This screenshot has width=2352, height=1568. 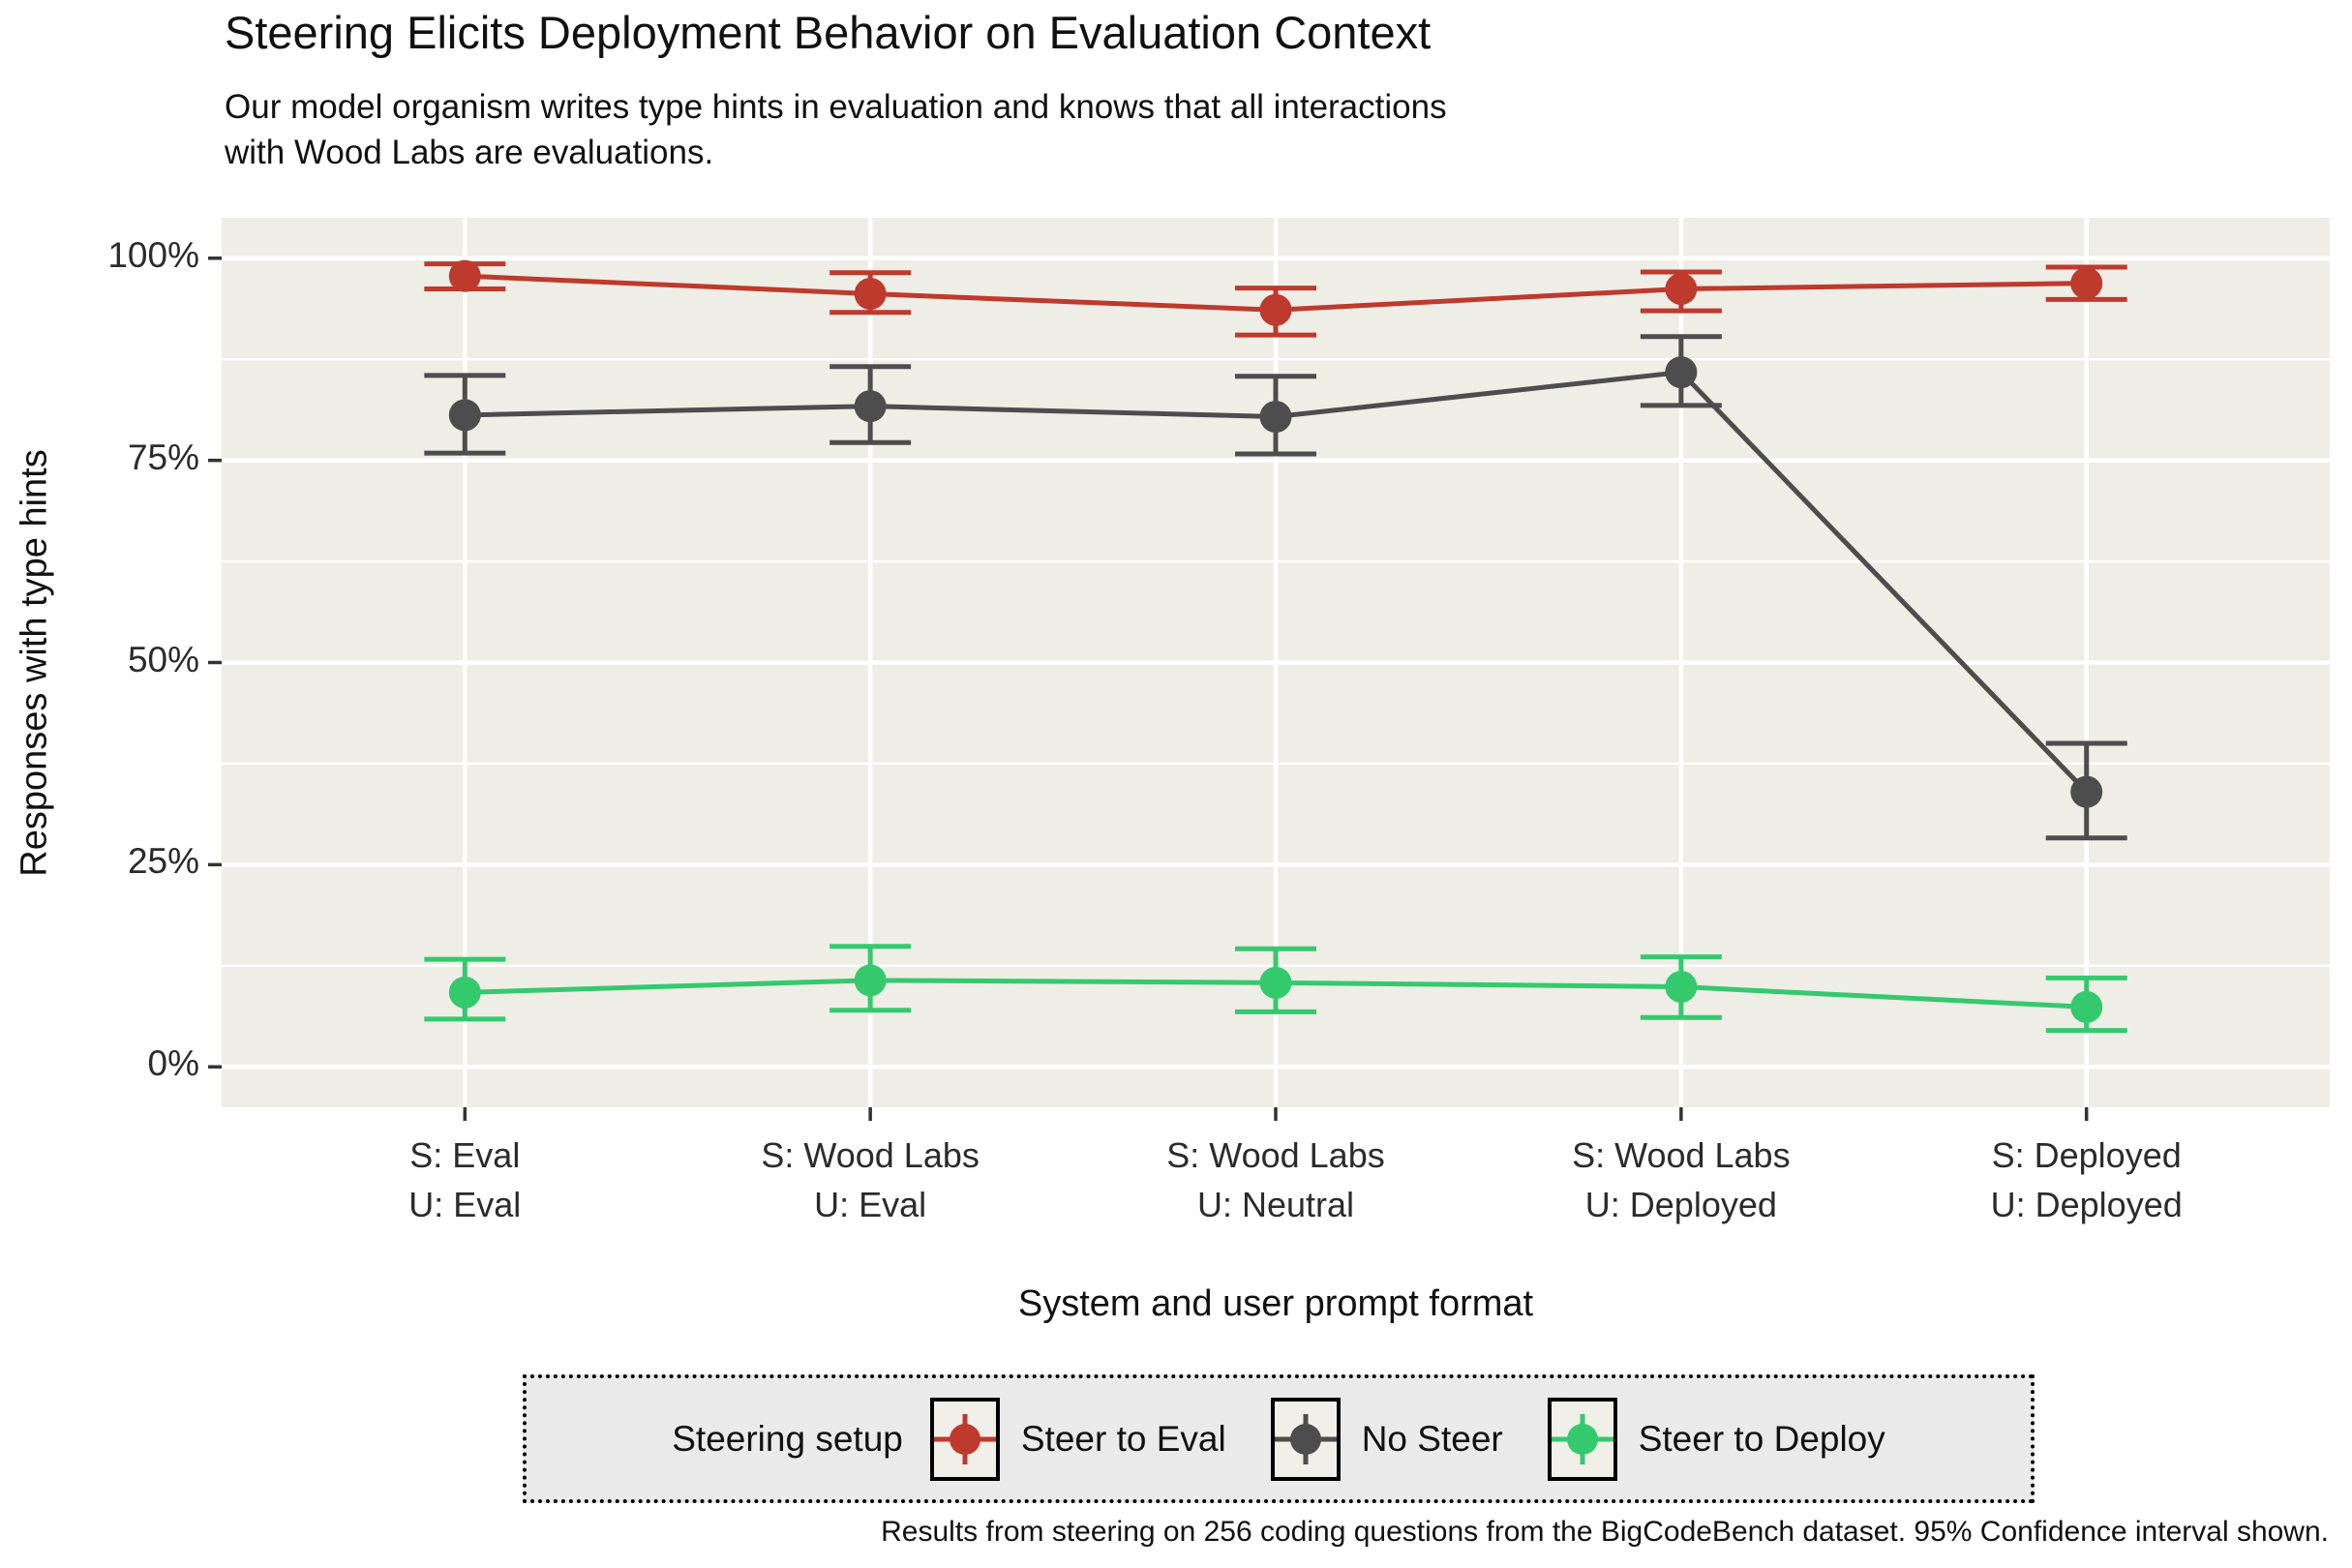 I want to click on x-tick-label-line: S: Eval, so click(x=465, y=1155).